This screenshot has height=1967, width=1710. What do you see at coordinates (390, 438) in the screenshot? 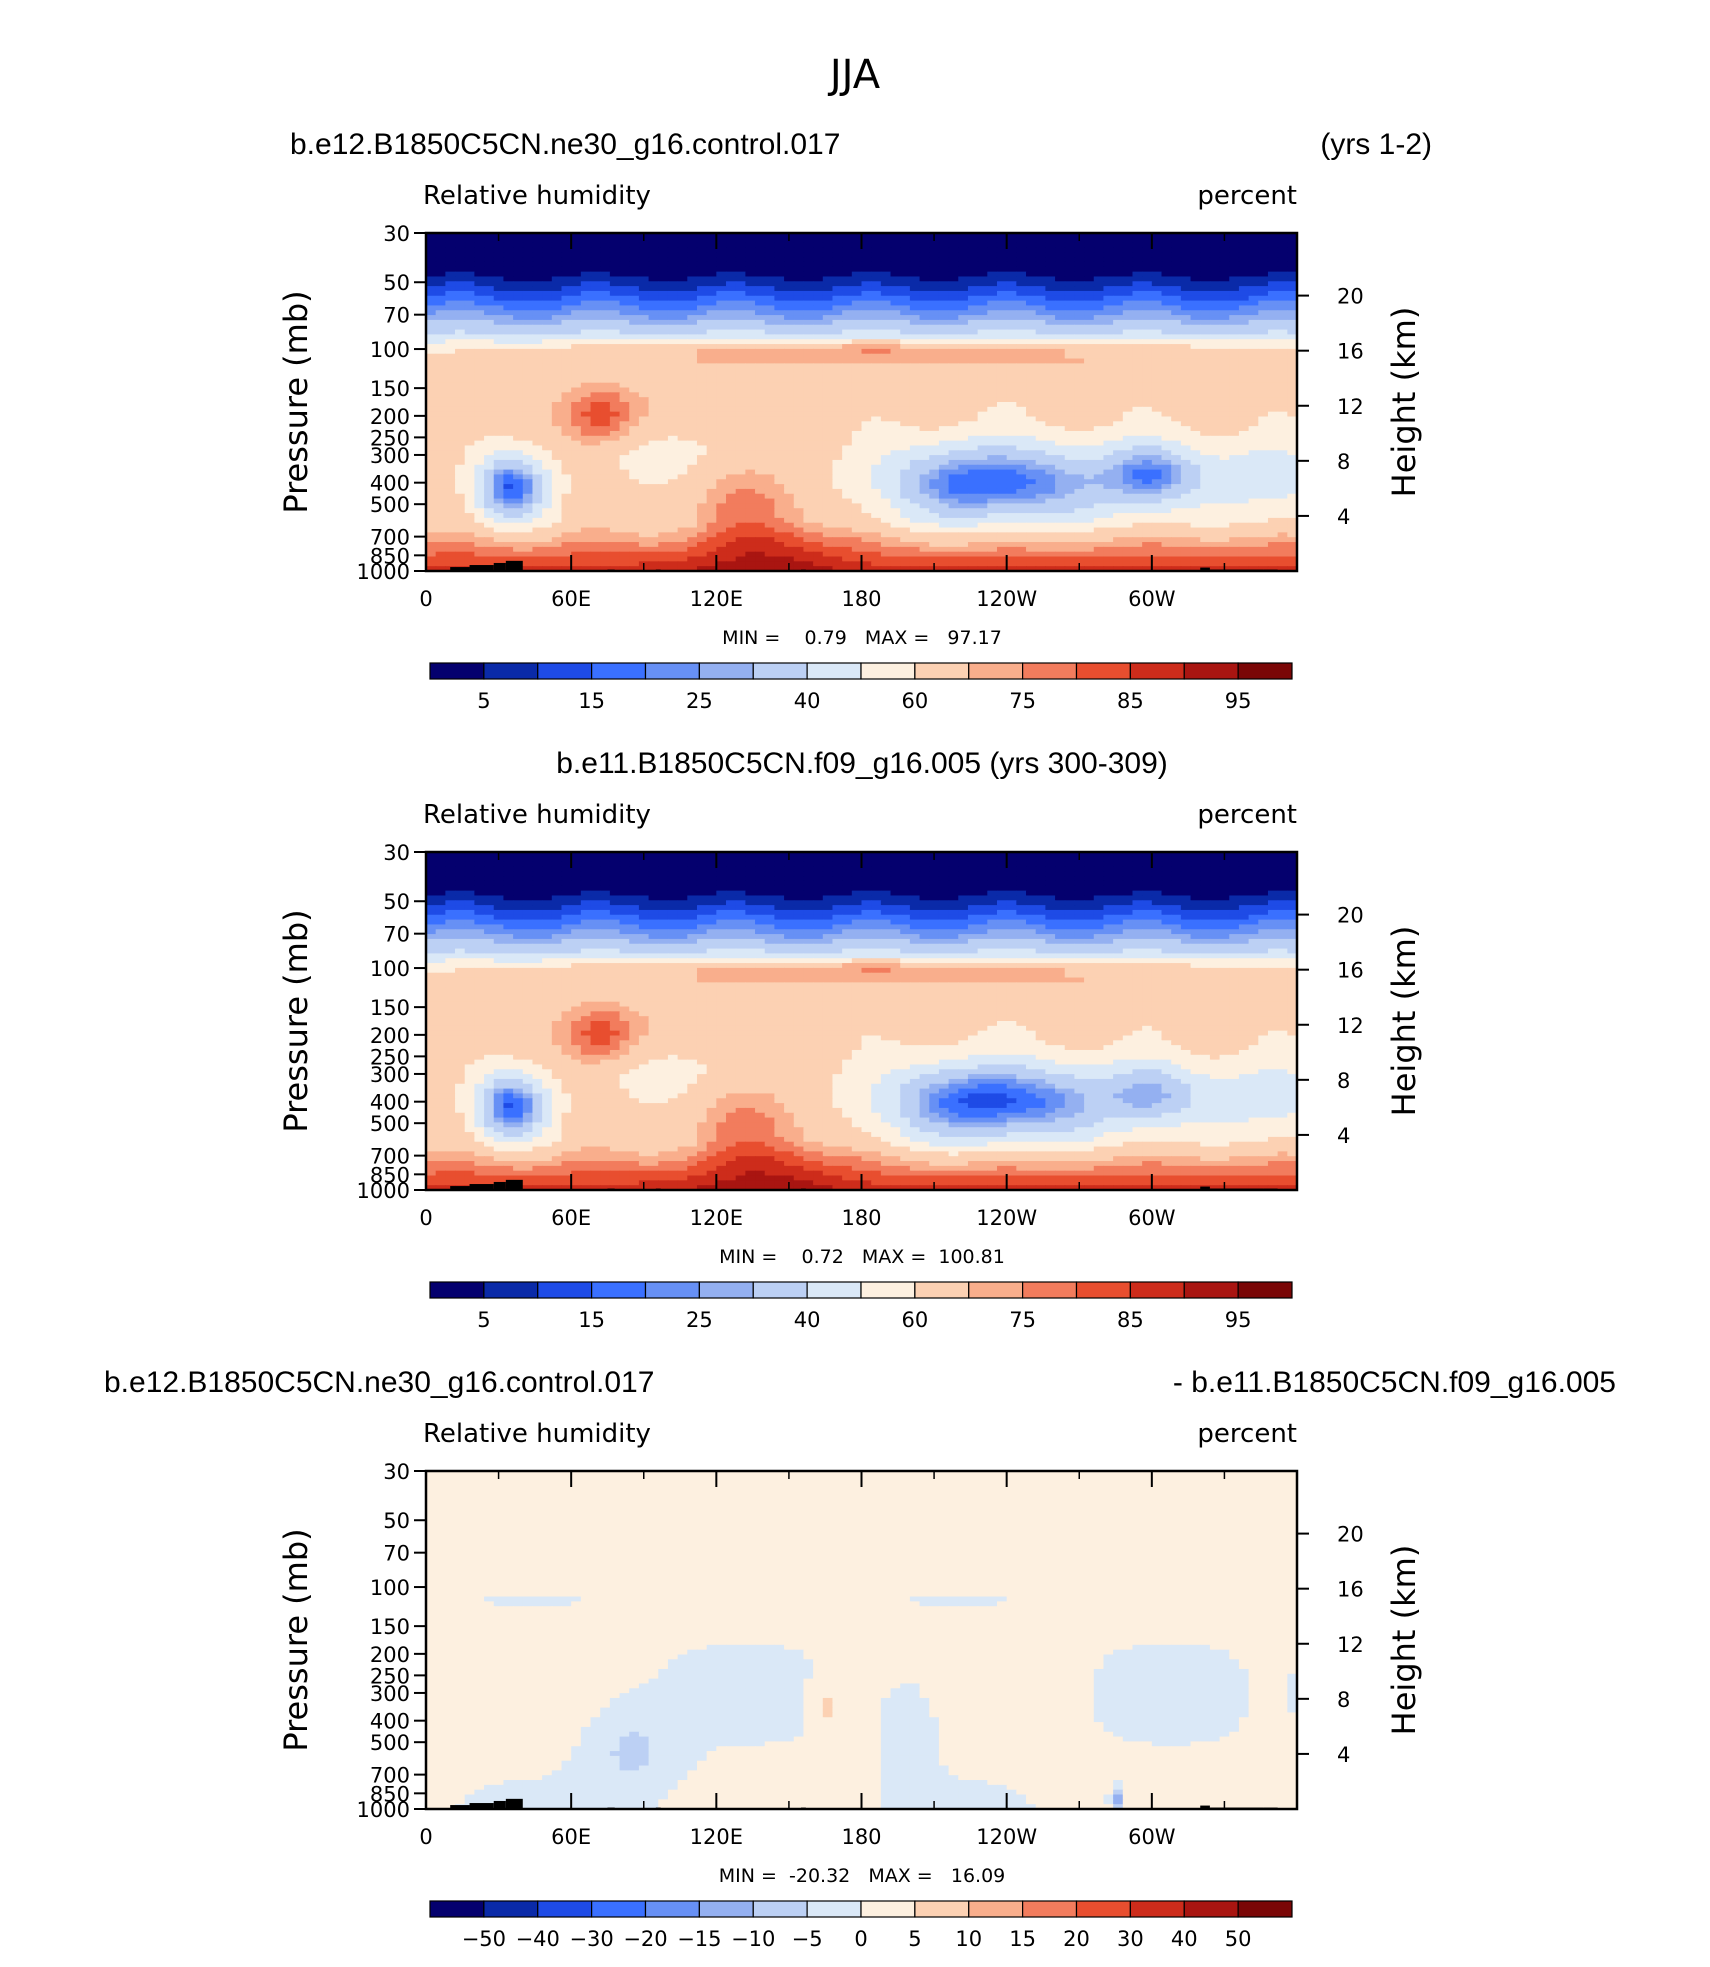
I see `pressure-label: 250` at bounding box center [390, 438].